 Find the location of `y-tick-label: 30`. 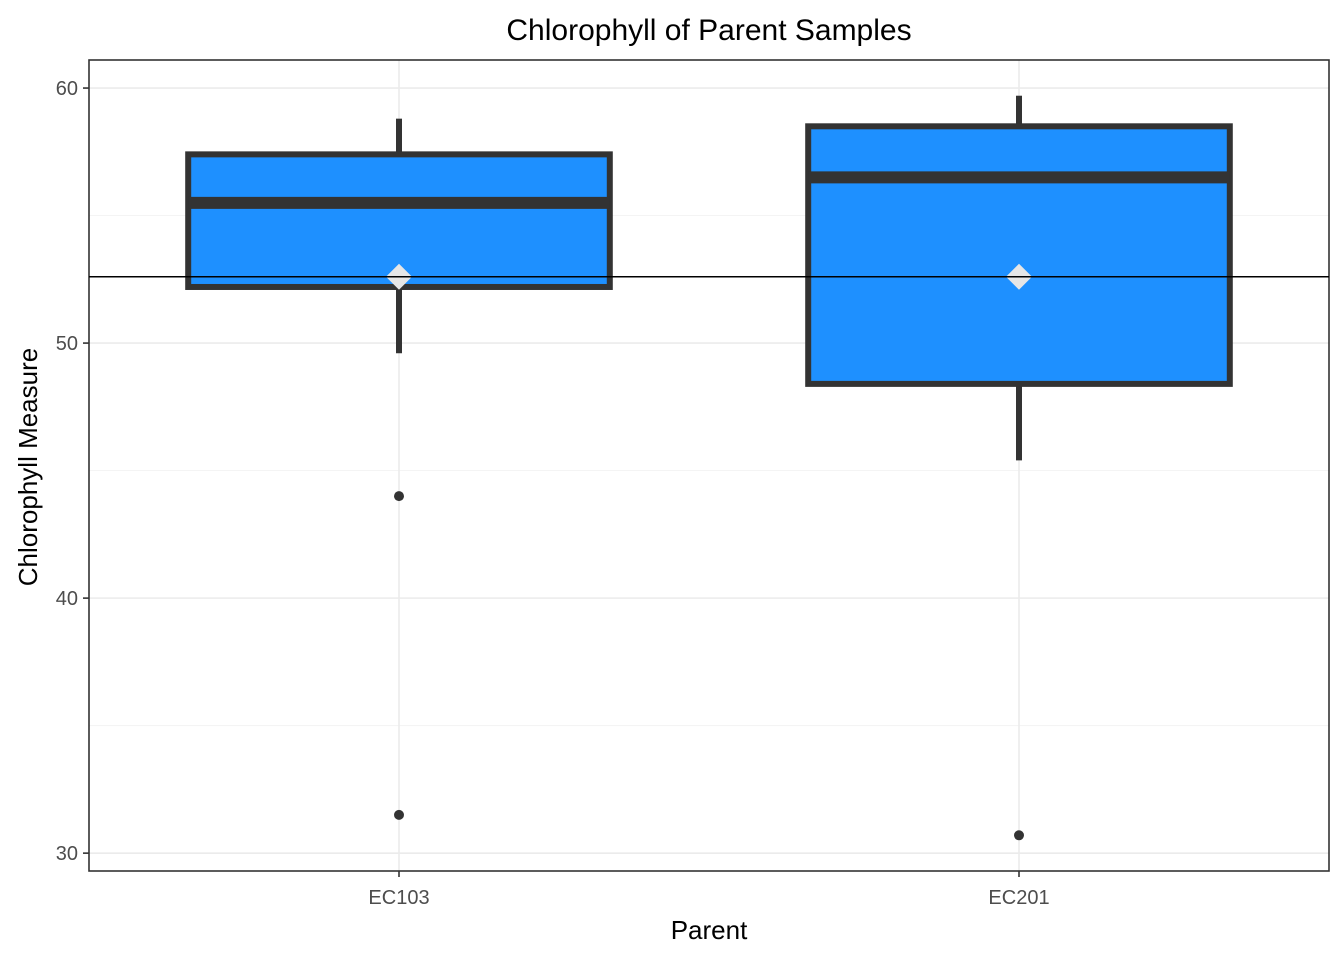

y-tick-label: 30 is located at coordinates (67, 854).